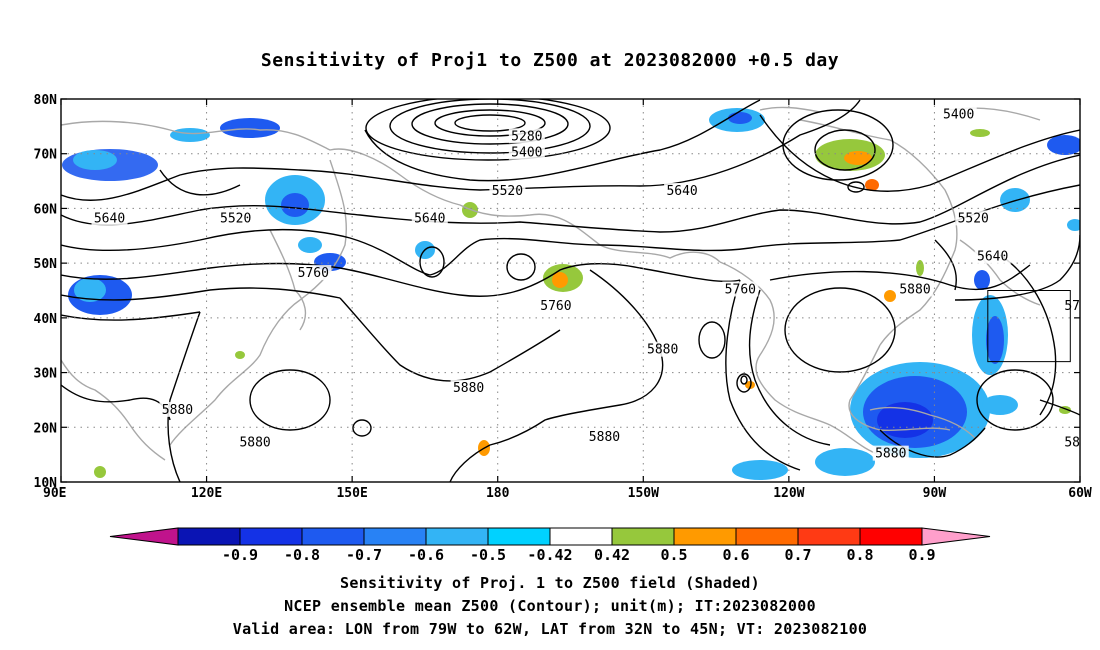 The image size is (1100, 650). Describe the element at coordinates (206, 493) in the screenshot. I see `lon-tick-label: 120E` at that location.